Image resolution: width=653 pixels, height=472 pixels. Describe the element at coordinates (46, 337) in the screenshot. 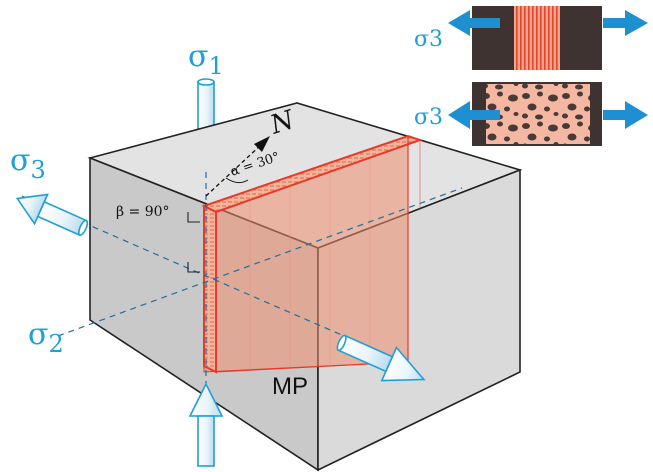

I see `sigma2-label: σ2` at that location.